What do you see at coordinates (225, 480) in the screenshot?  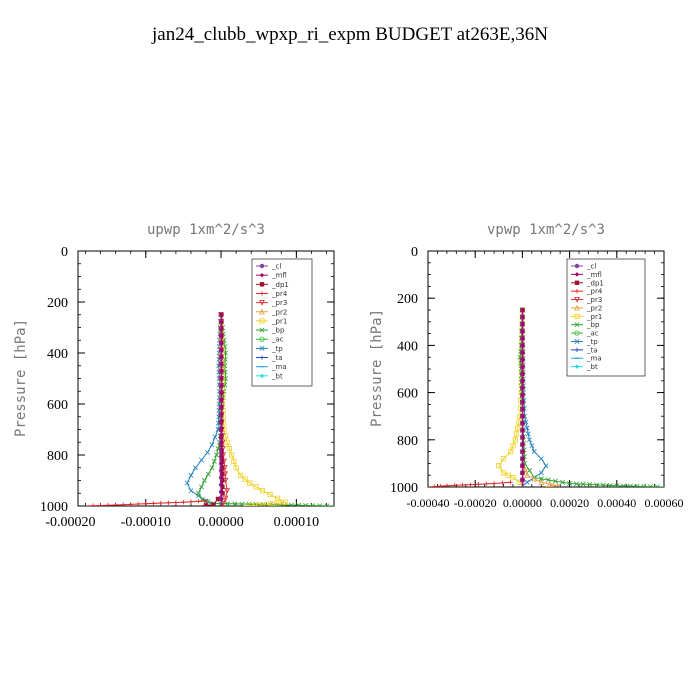 I see `series-point-pr3` at bounding box center [225, 480].